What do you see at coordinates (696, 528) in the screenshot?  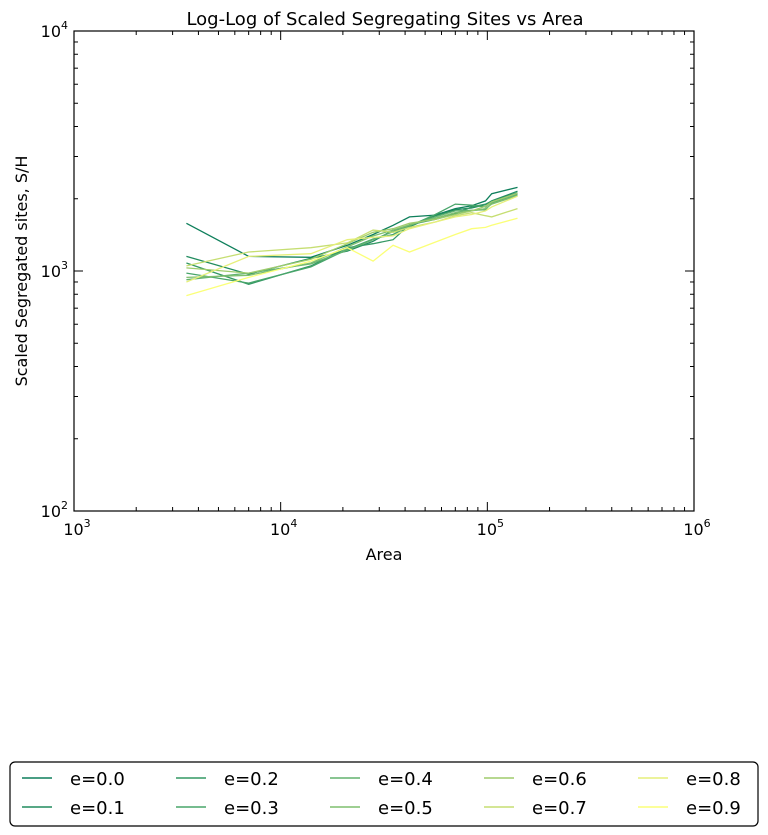 I see `x-tick-label: 10⁶` at bounding box center [696, 528].